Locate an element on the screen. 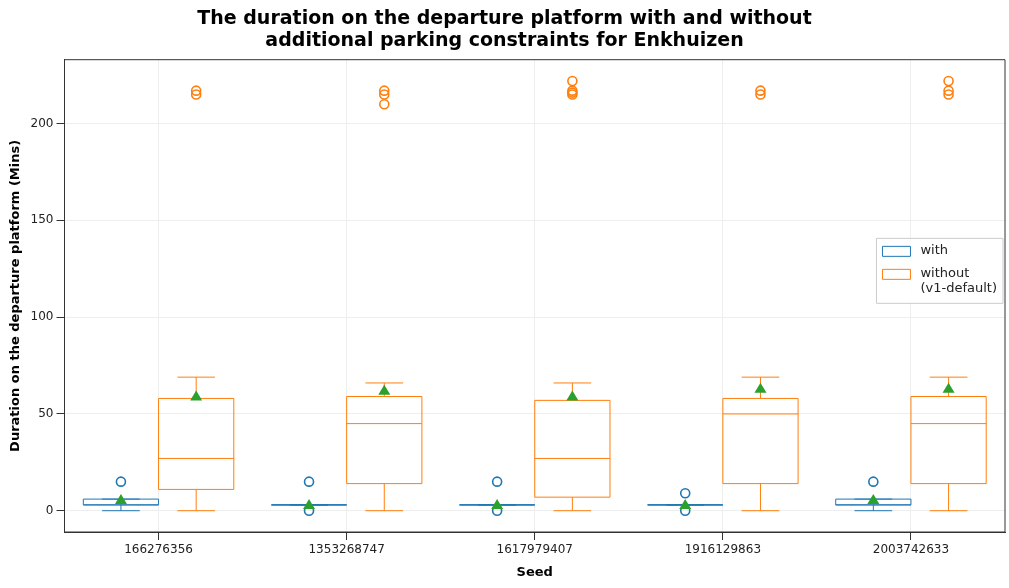 The height and width of the screenshot is (588, 1009). chart-title: The duration on the departure platform with and without additional parking constraints for Enkhuizen is located at coordinates (504, 27).